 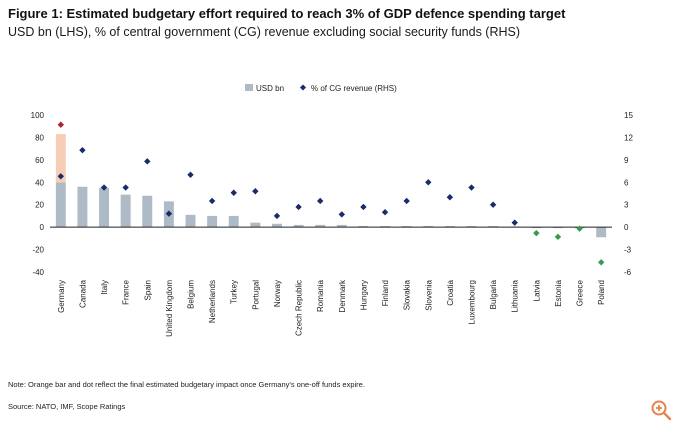 I want to click on left-tick-label: -20, so click(x=38, y=250).